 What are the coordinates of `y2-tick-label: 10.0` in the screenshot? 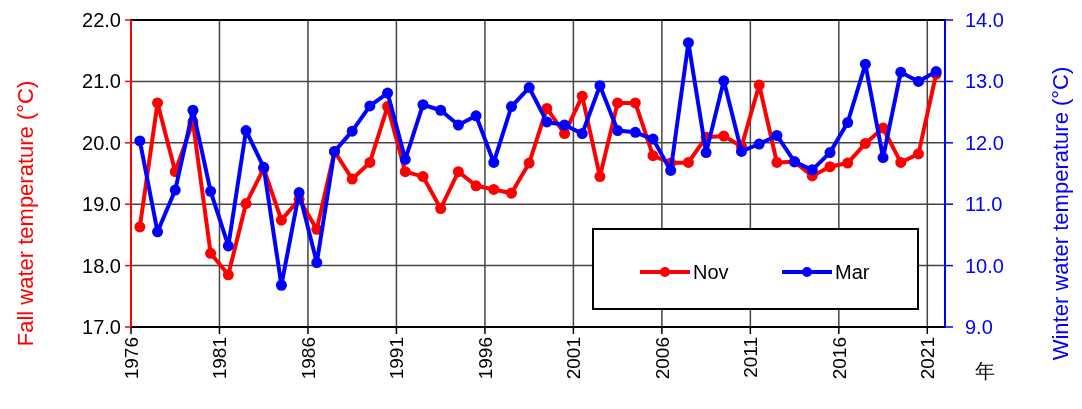 It's located at (984, 265).